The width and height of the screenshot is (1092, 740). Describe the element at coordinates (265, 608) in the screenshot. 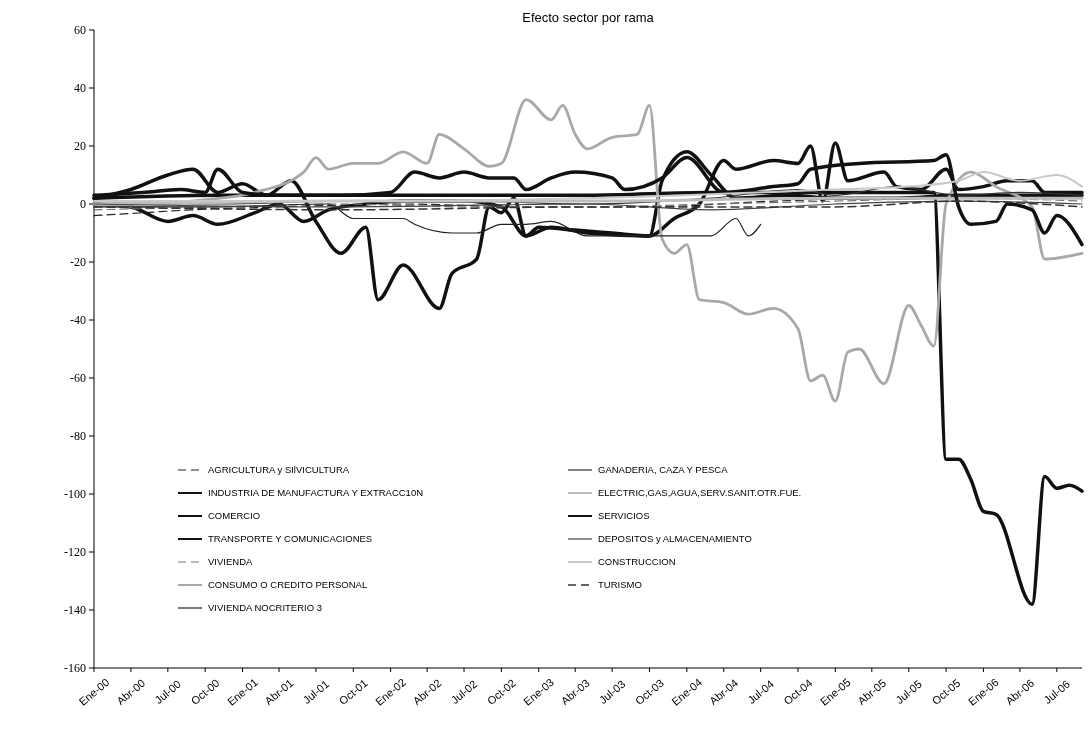

I see `legend-label: VIVIENDA NOCRITERIO 3` at that location.